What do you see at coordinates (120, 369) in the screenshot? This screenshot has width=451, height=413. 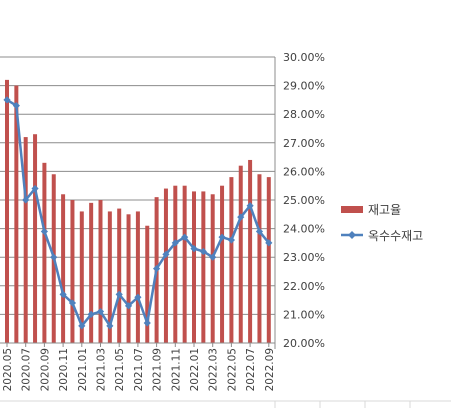 I see `x-tick-label: 2021.05` at bounding box center [120, 369].